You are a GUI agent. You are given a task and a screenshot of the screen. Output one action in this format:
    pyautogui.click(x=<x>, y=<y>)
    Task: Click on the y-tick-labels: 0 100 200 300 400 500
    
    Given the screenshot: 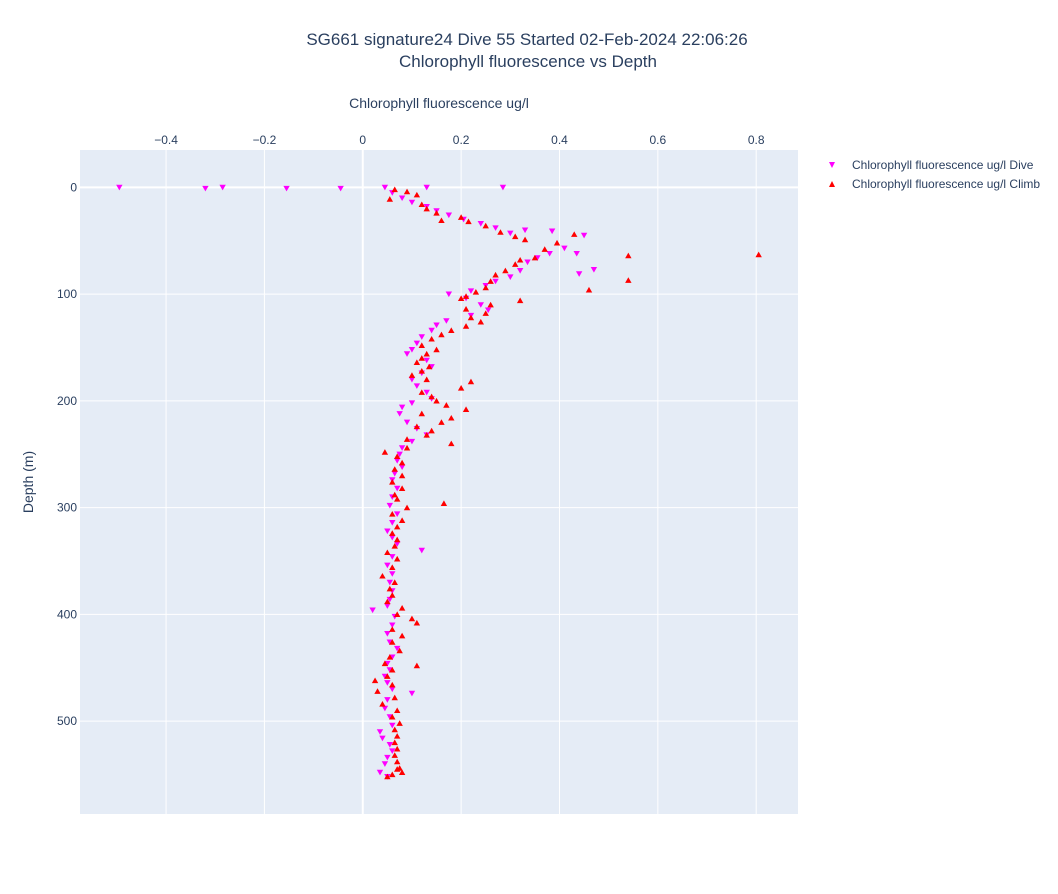 What is the action you would take?
    pyautogui.click(x=67, y=454)
    